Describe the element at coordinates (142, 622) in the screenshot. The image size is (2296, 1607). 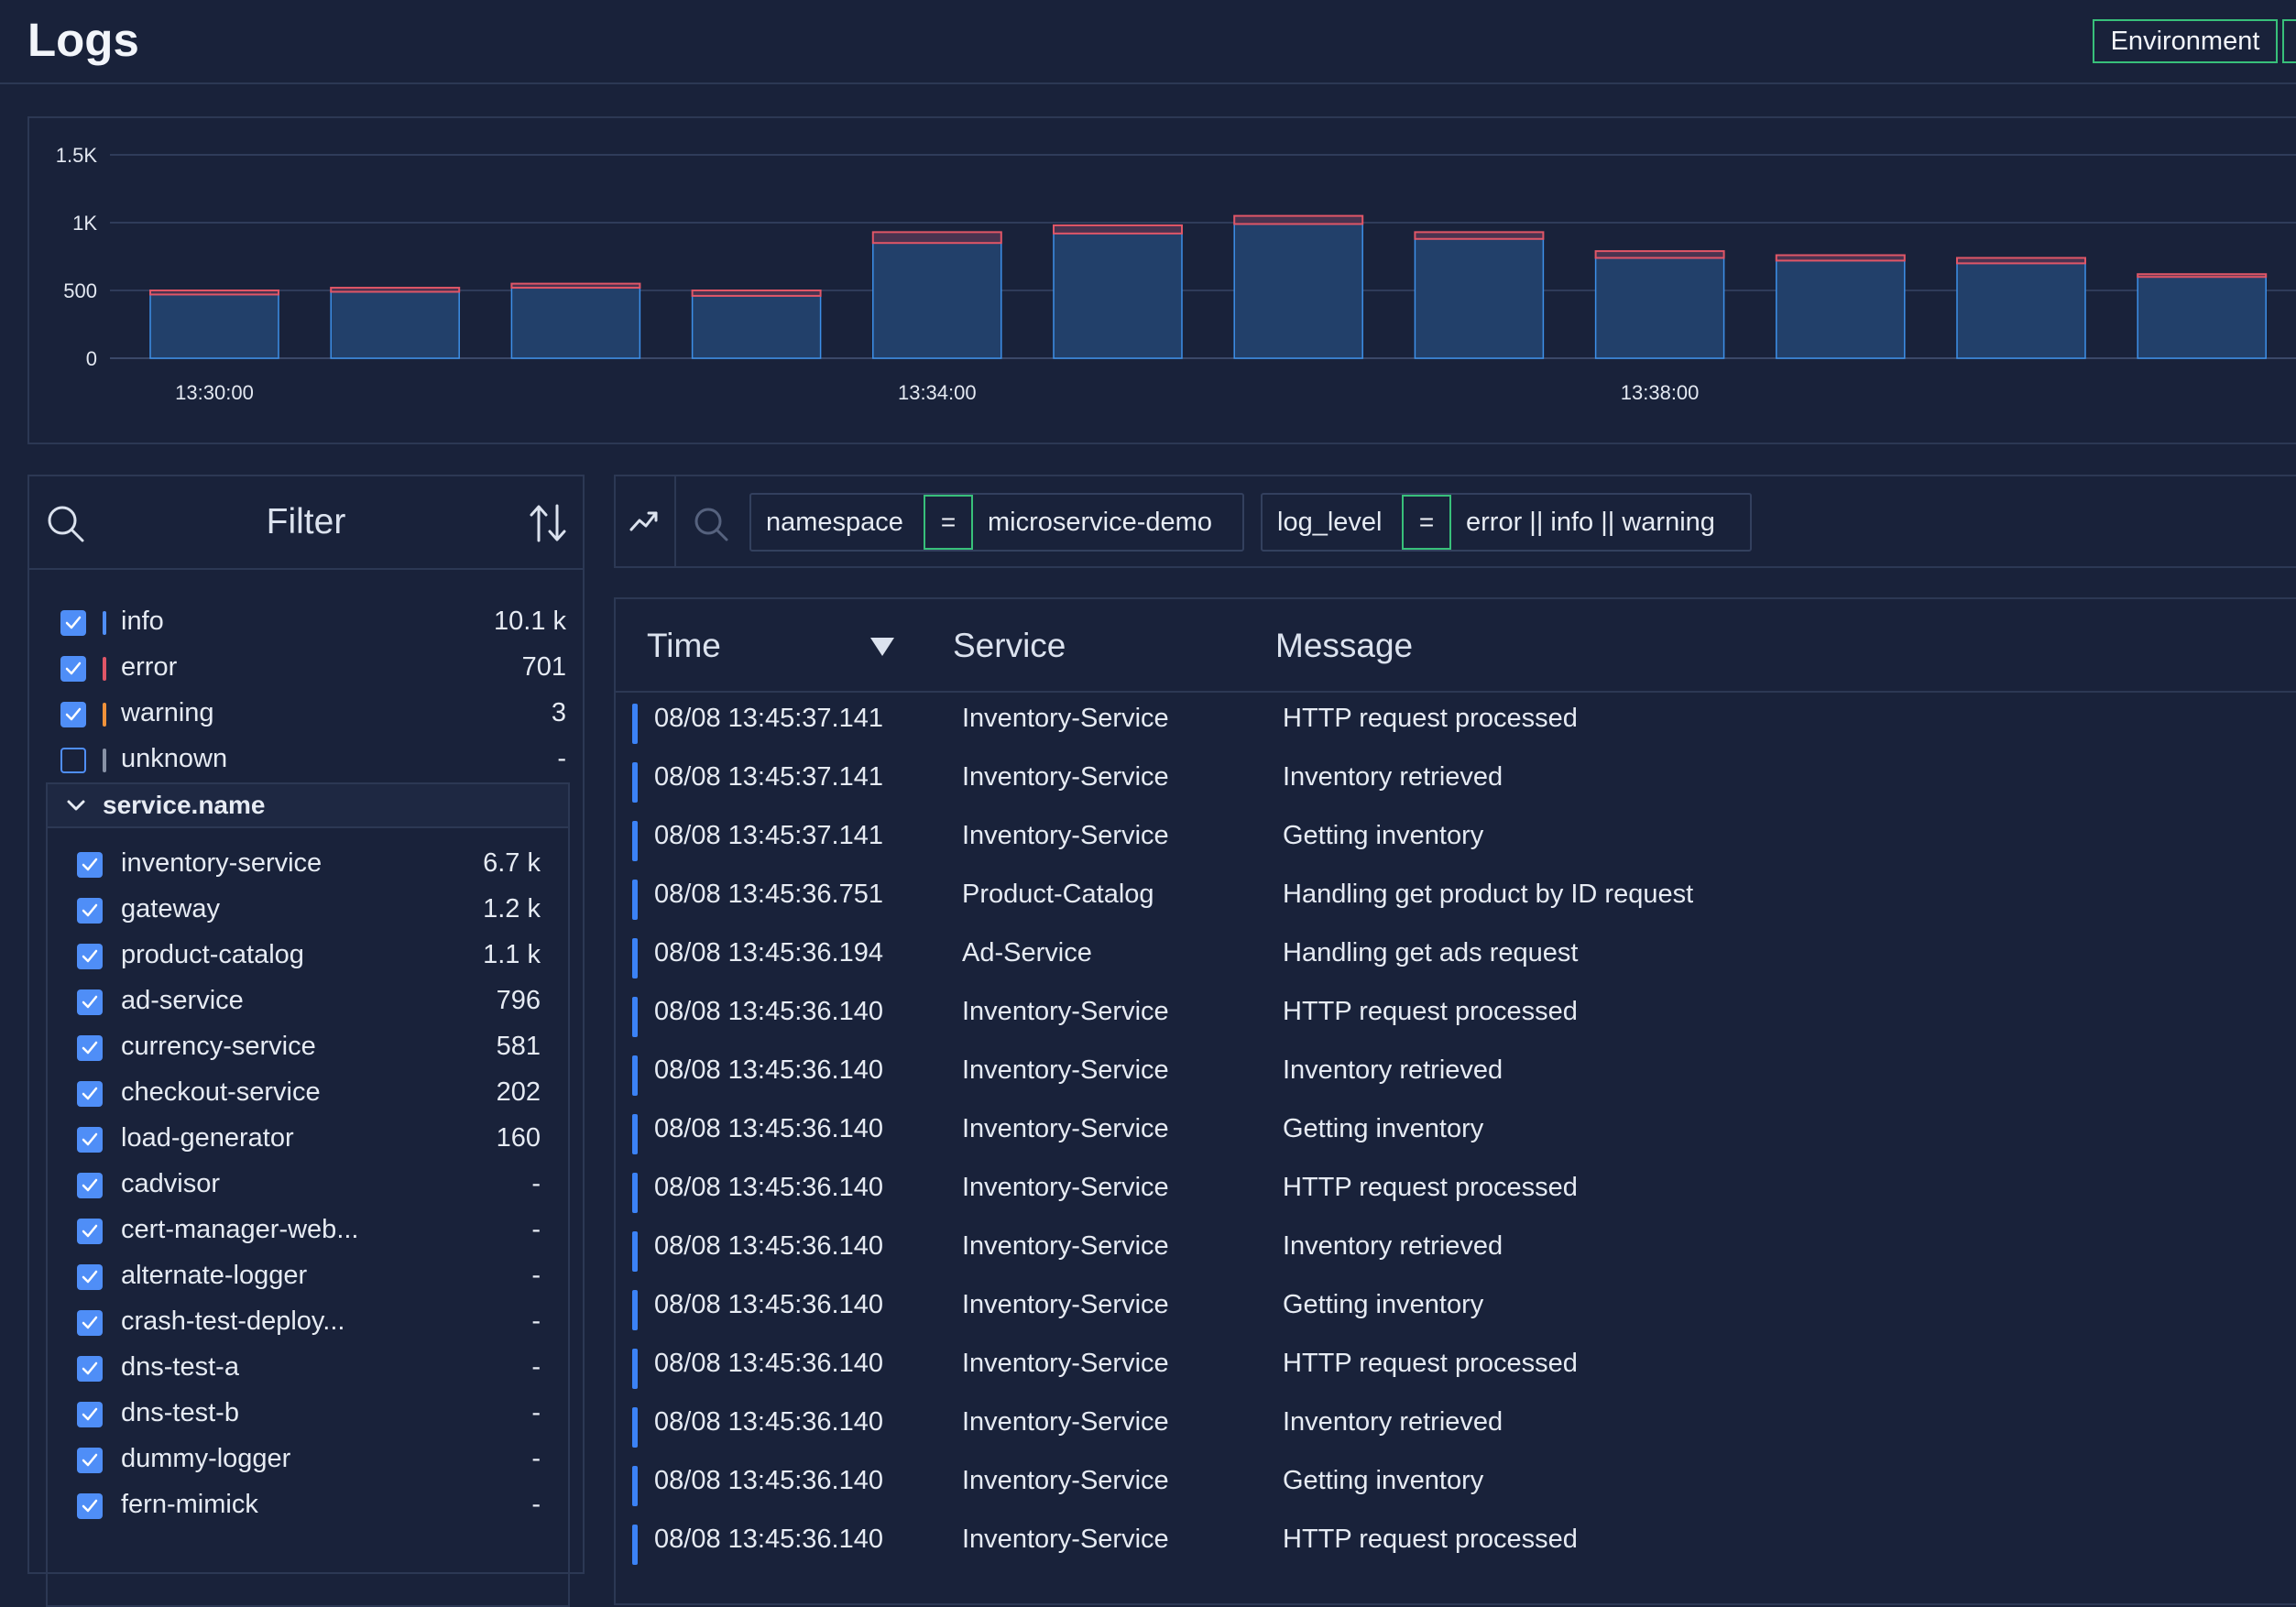
I see `level-label: info` at that location.